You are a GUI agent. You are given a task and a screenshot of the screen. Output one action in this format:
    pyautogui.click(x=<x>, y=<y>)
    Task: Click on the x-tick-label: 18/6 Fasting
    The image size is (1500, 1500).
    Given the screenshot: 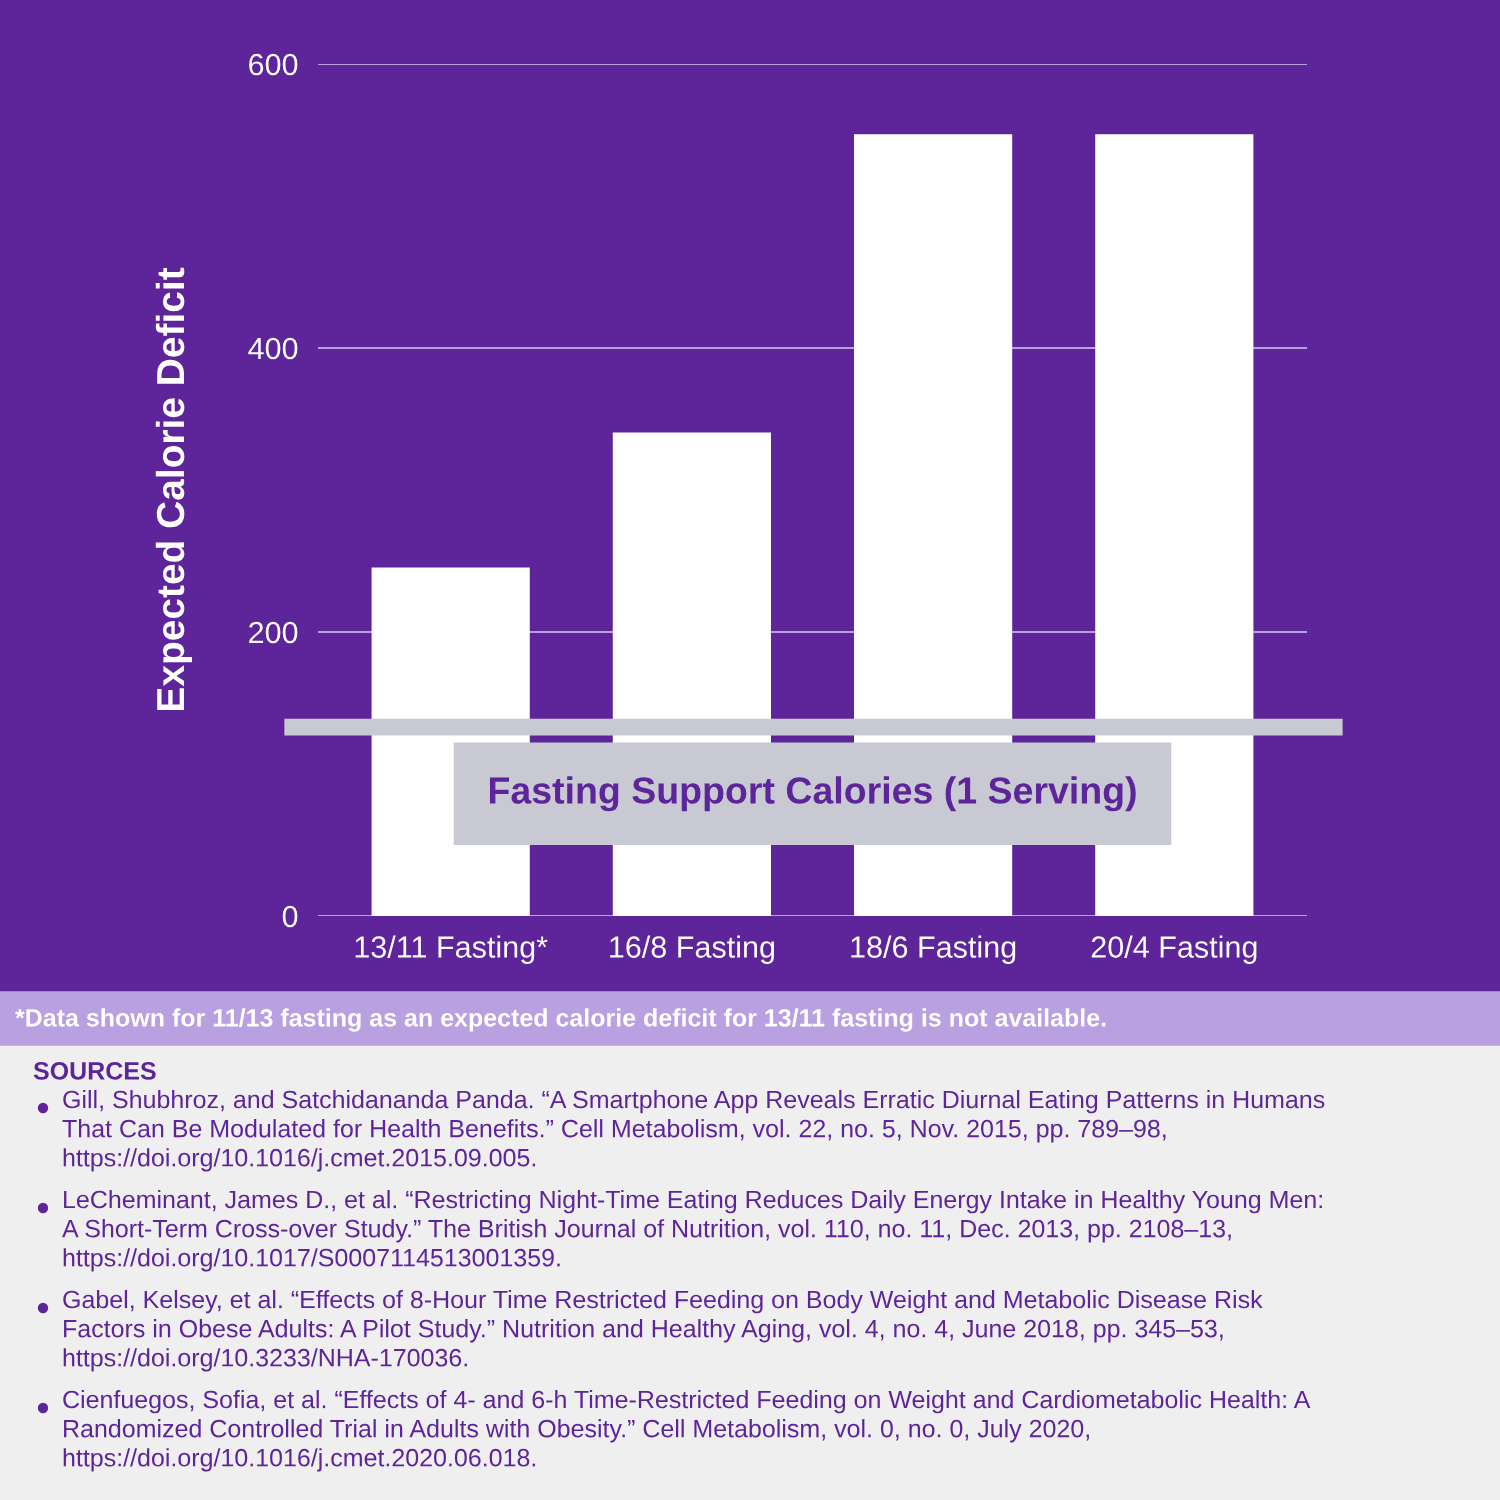 What is the action you would take?
    pyautogui.click(x=933, y=949)
    